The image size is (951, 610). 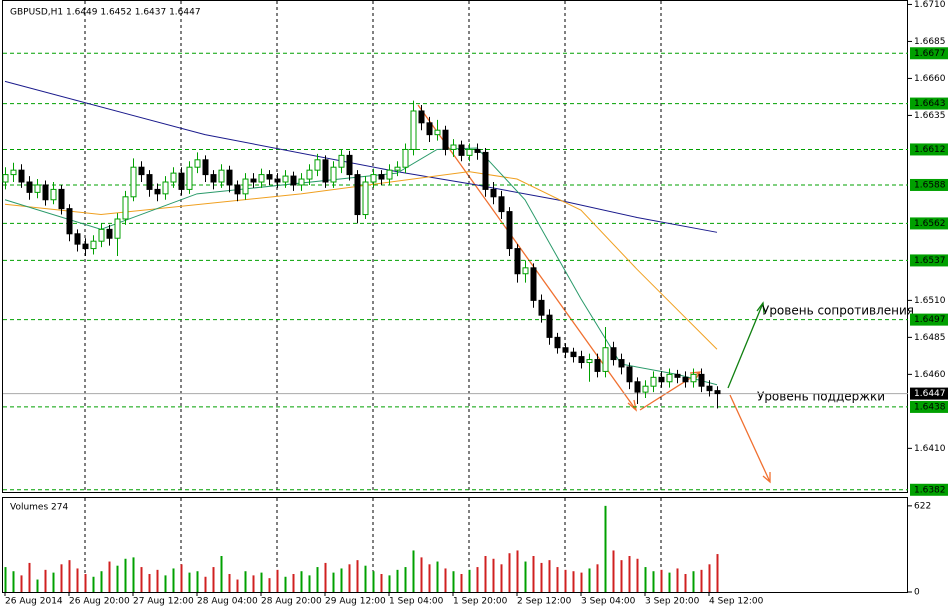 I want to click on x-tick-label: 27 Aug 12:00, so click(x=163, y=602).